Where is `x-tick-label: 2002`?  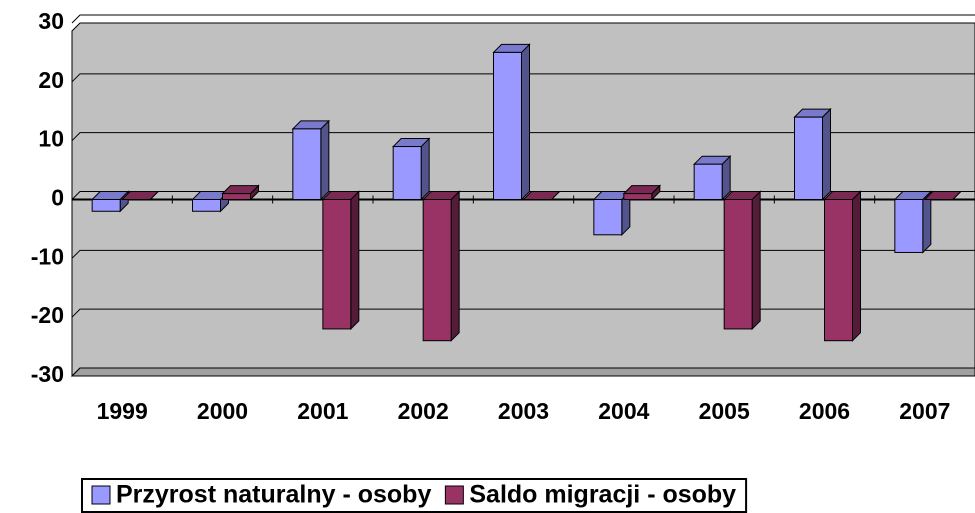 x-tick-label: 2002 is located at coordinates (423, 411).